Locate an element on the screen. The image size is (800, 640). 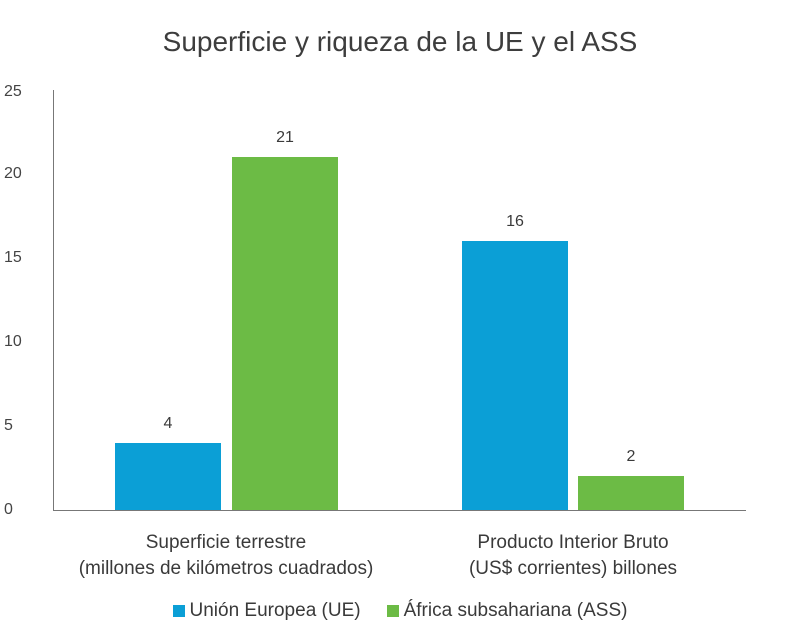
bar-ue-pib is located at coordinates (515, 375).